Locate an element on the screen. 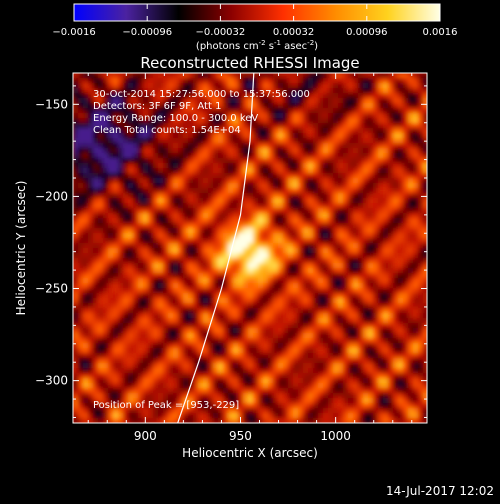 This screenshot has height=504, width=500. x-tick-label: 950 is located at coordinates (240, 436).